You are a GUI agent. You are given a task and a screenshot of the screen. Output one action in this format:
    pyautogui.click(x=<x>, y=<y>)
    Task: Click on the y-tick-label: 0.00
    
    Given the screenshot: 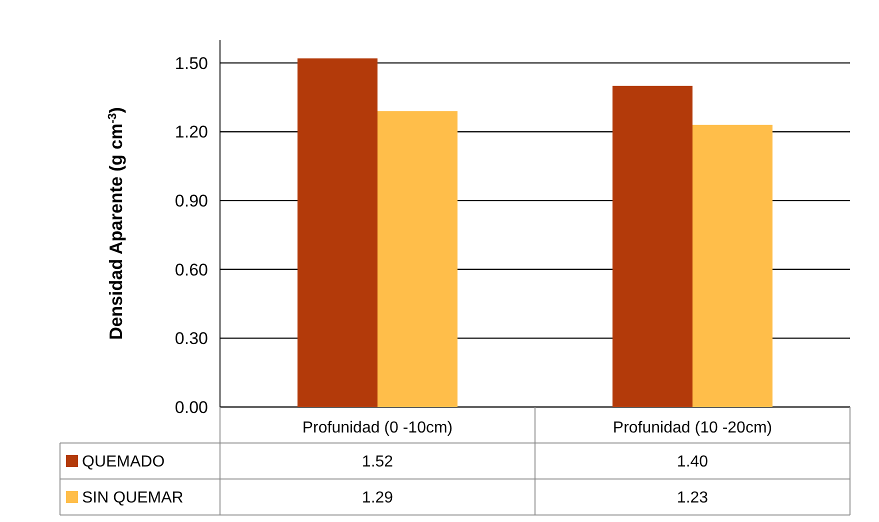 What is the action you would take?
    pyautogui.click(x=191, y=407)
    